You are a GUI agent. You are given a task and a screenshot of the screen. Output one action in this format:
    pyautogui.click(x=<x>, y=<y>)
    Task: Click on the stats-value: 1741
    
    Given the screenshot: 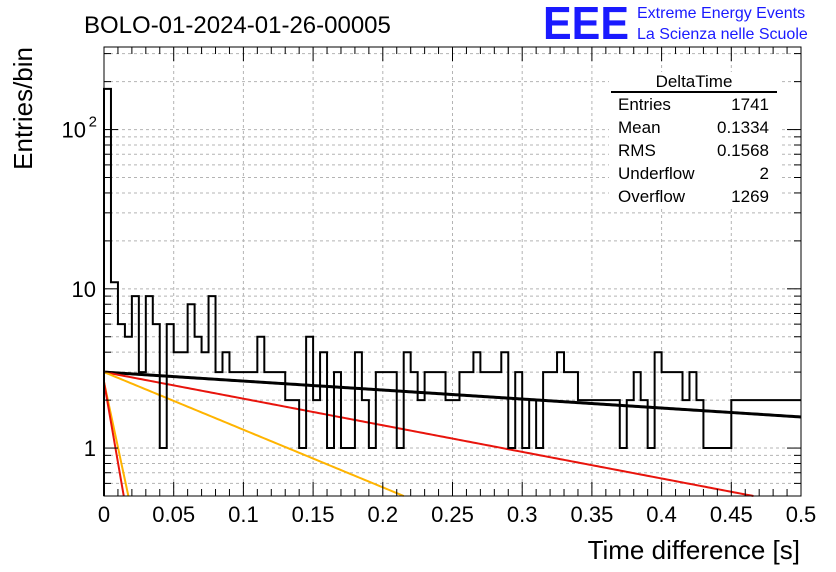 What is the action you would take?
    pyautogui.click(x=750, y=104)
    